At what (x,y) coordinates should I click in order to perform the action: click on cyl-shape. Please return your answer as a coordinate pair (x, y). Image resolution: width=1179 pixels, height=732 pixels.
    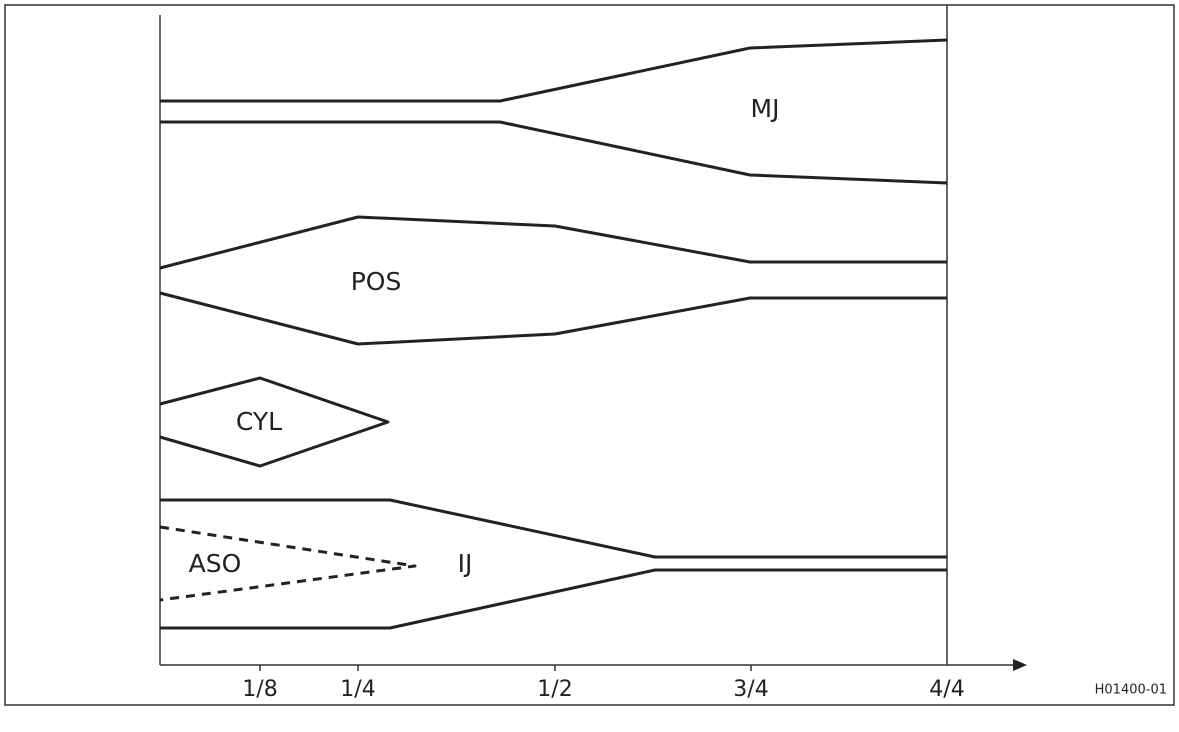
    Looking at the image, I should click on (274, 422).